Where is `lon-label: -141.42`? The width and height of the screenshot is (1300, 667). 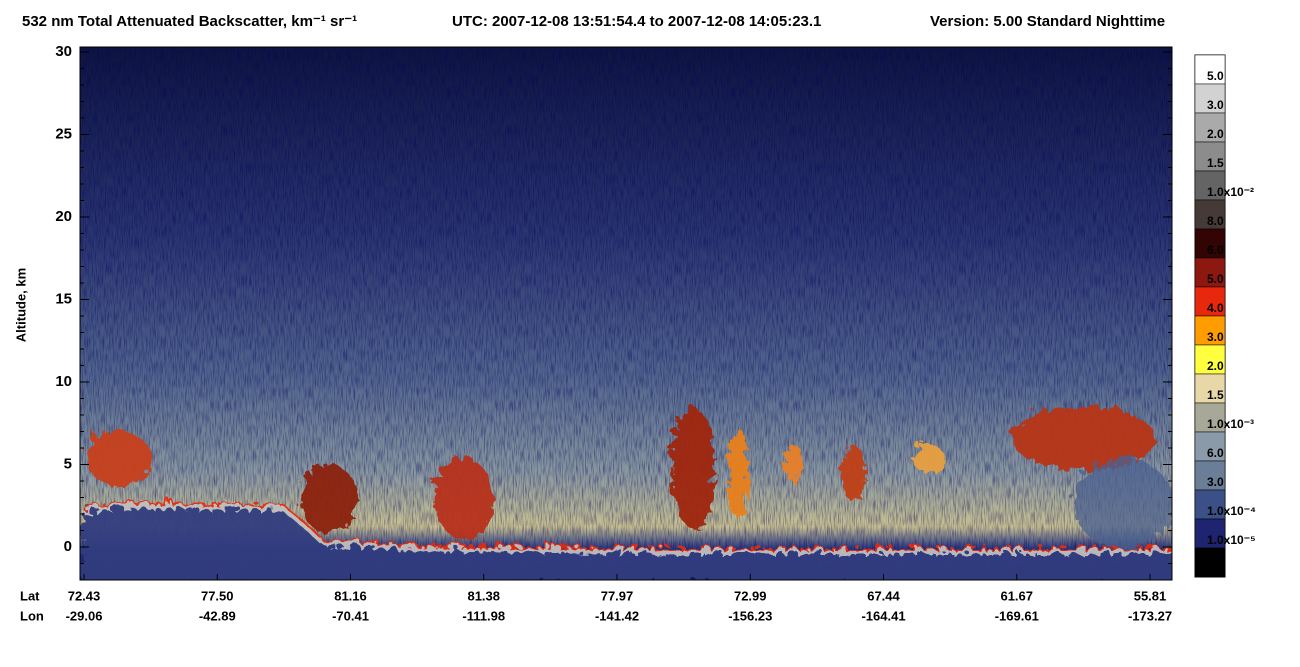
lon-label: -141.42 is located at coordinates (617, 615).